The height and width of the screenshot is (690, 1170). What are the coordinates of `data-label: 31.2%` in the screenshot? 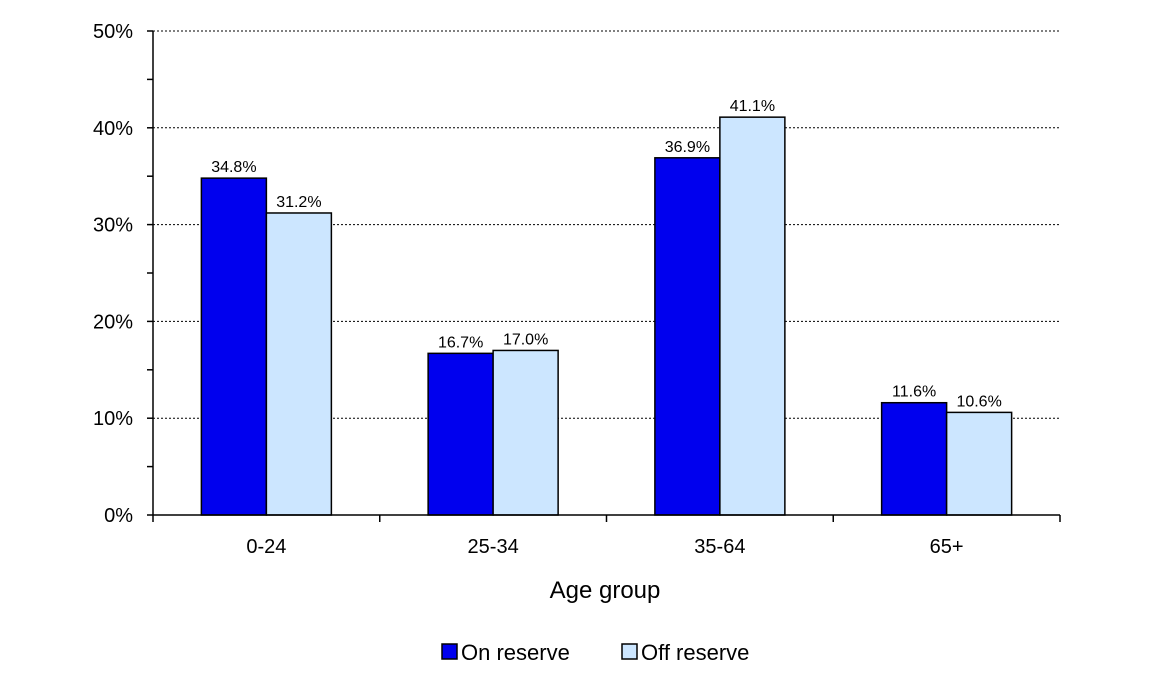 It's located at (298, 202).